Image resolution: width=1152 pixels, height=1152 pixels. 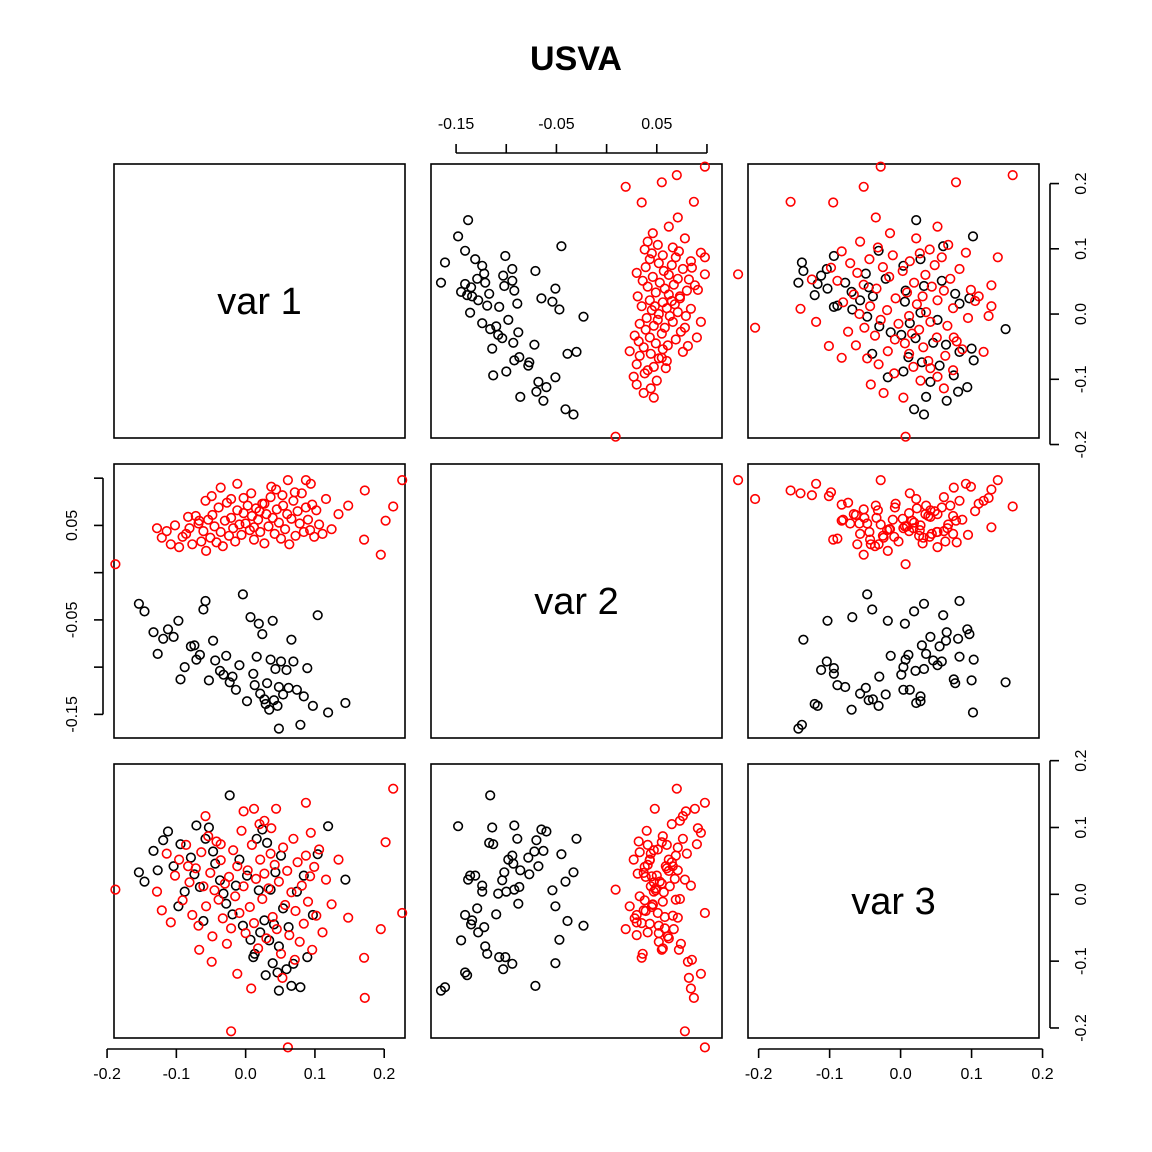 What do you see at coordinates (573, 135) in the screenshot?
I see `x-axis-top-col2: -0.15 -0.05 0.05` at bounding box center [573, 135].